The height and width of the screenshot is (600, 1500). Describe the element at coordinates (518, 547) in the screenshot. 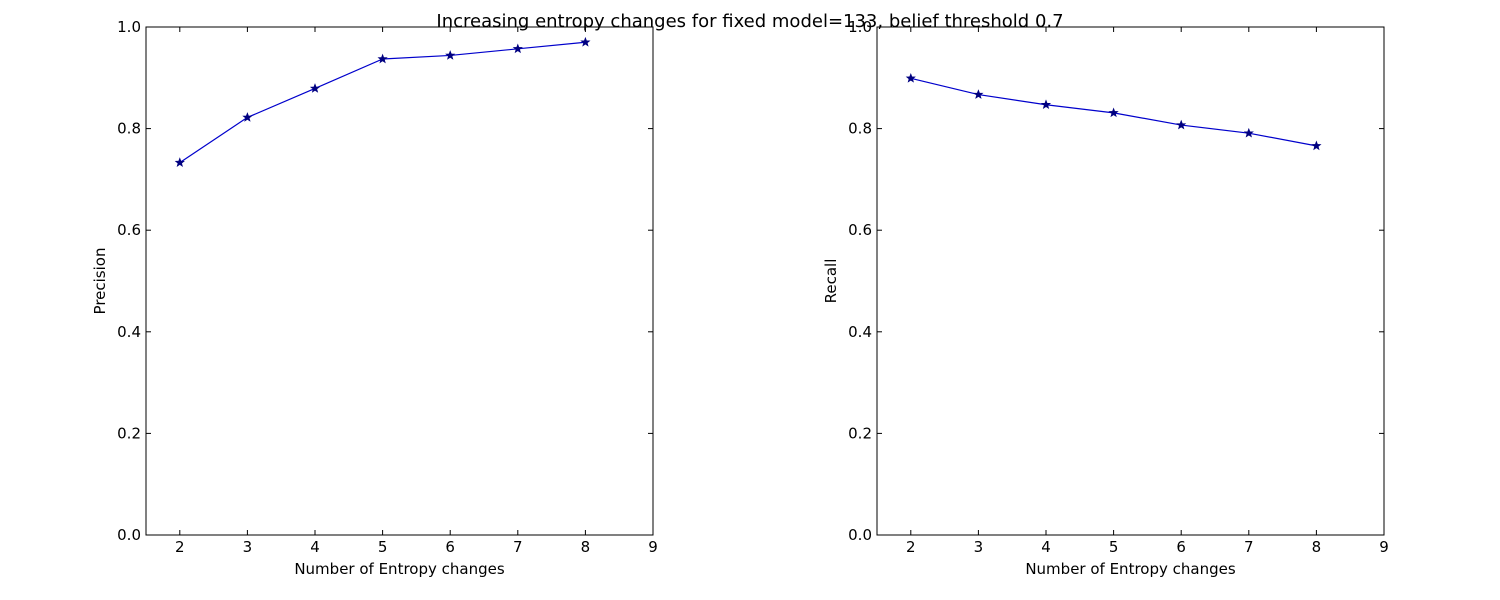

I see `precision-x-tick-label: 7` at that location.